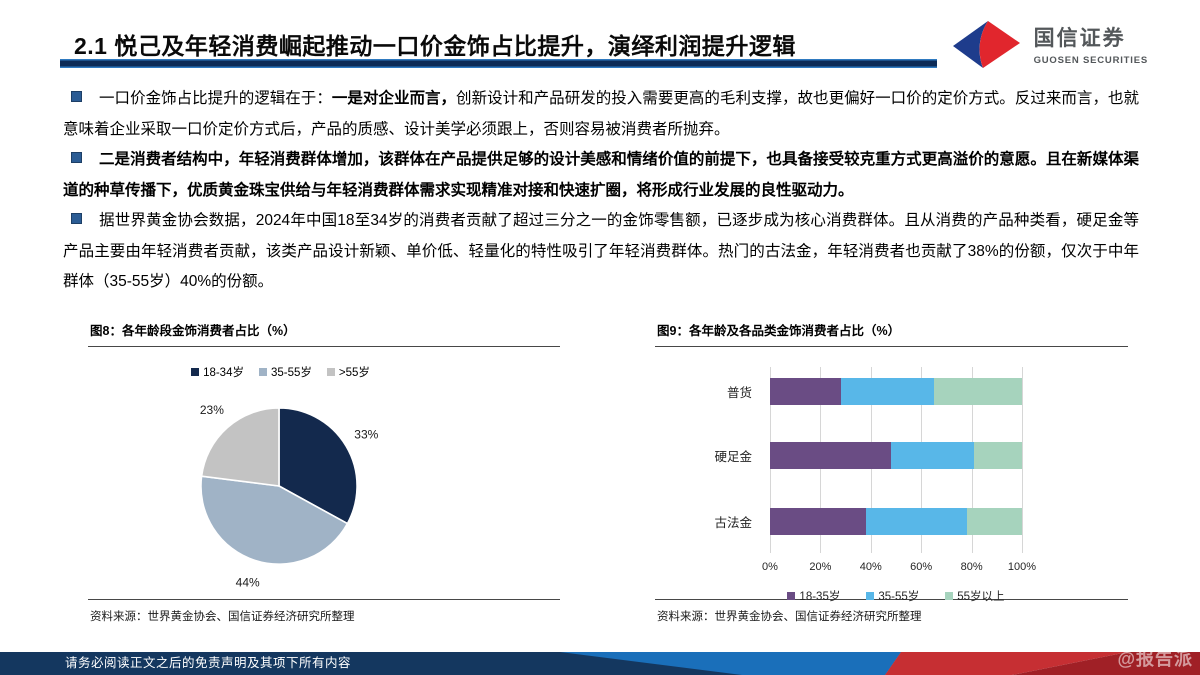 The width and height of the screenshot is (1200, 675). What do you see at coordinates (986, 44) in the screenshot?
I see `guosen-logo-icon` at bounding box center [986, 44].